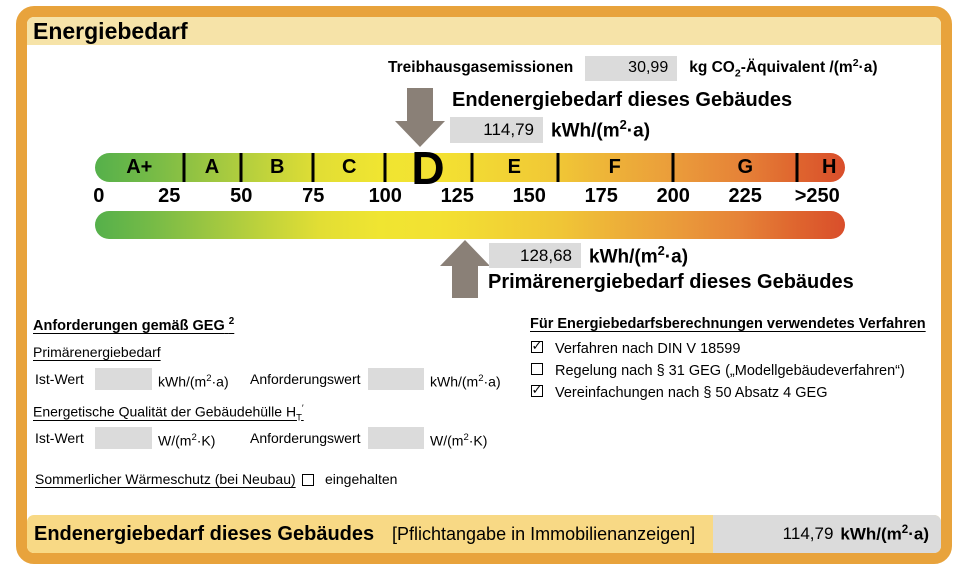 This screenshot has width=960, height=566. What do you see at coordinates (817, 196) in the screenshot?
I see `scale-number: >250` at bounding box center [817, 196].